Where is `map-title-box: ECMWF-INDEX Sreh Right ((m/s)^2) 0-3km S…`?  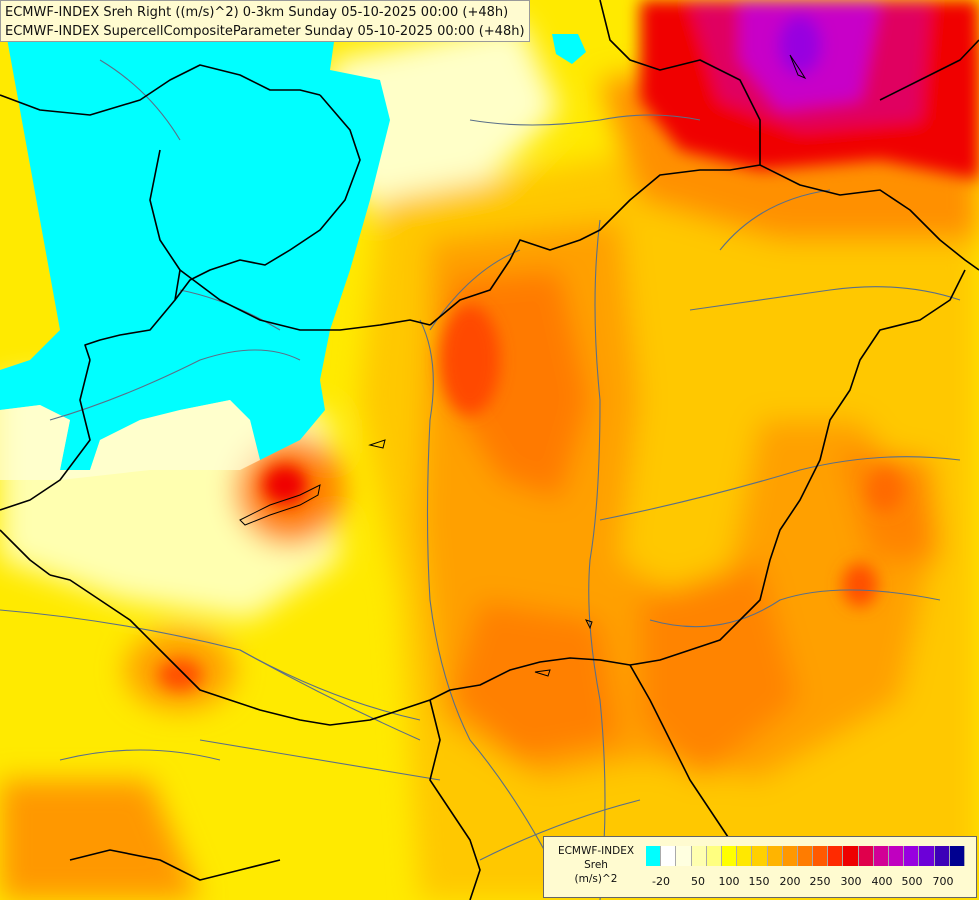 map-title-box: ECMWF-INDEX Sreh Right ((m/s)^2) 0-3km S… is located at coordinates (265, 21).